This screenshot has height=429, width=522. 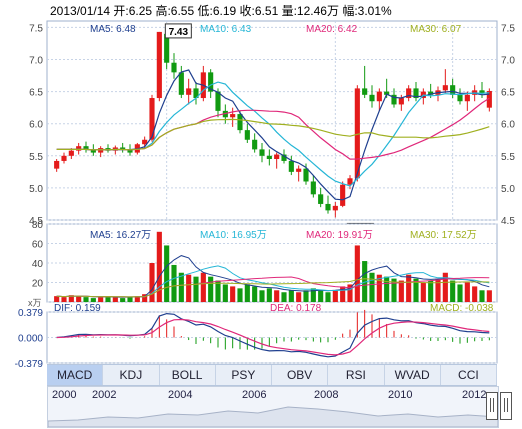 I want to click on price-tick-right: 6.0, so click(x=508, y=125).